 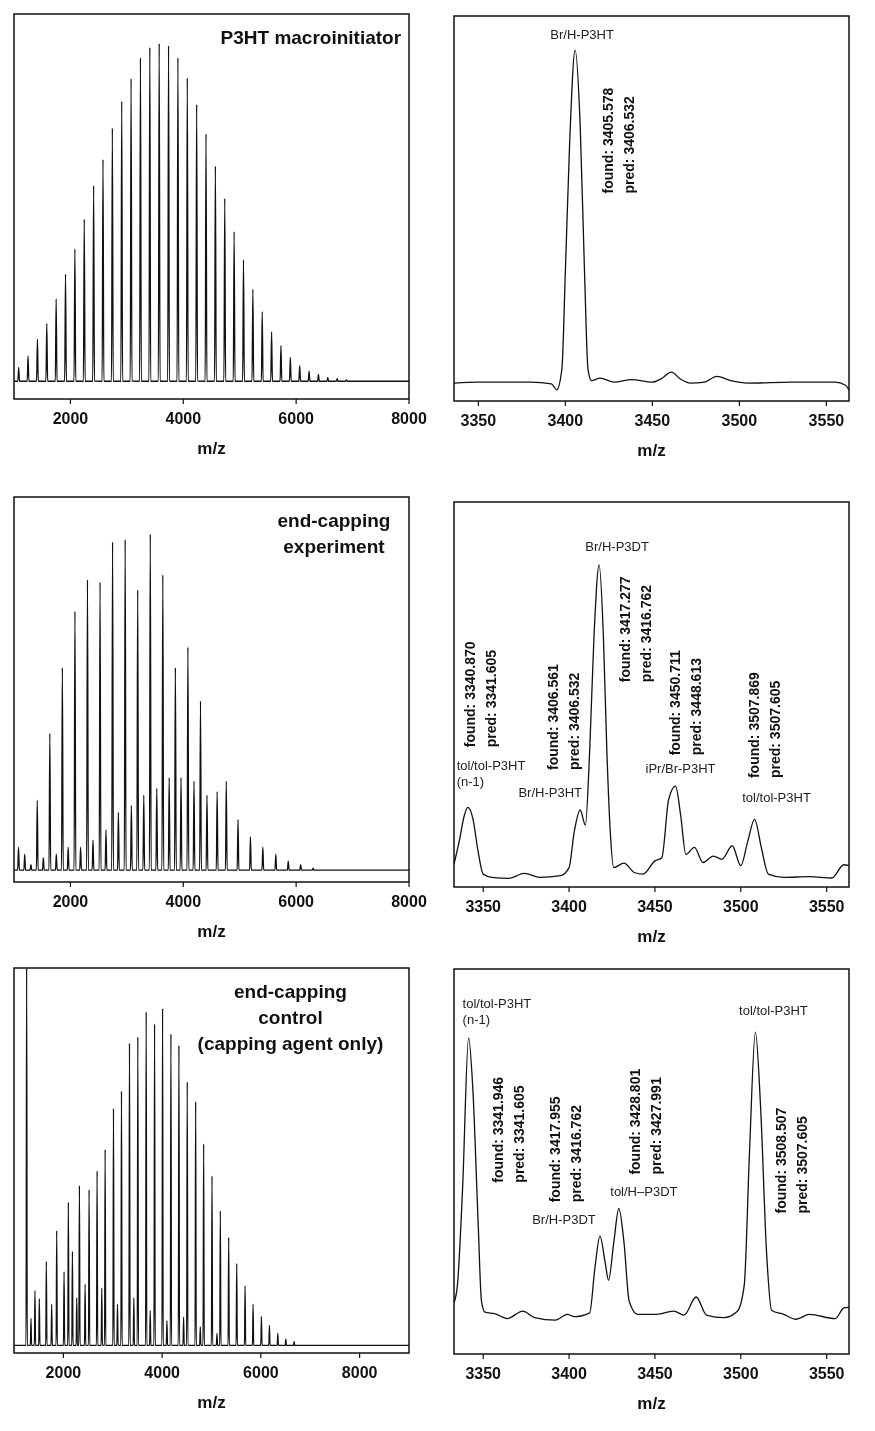 What do you see at coordinates (565, 1149) in the screenshot?
I see `annotation: found: 3417.955 pred: 3416.762` at bounding box center [565, 1149].